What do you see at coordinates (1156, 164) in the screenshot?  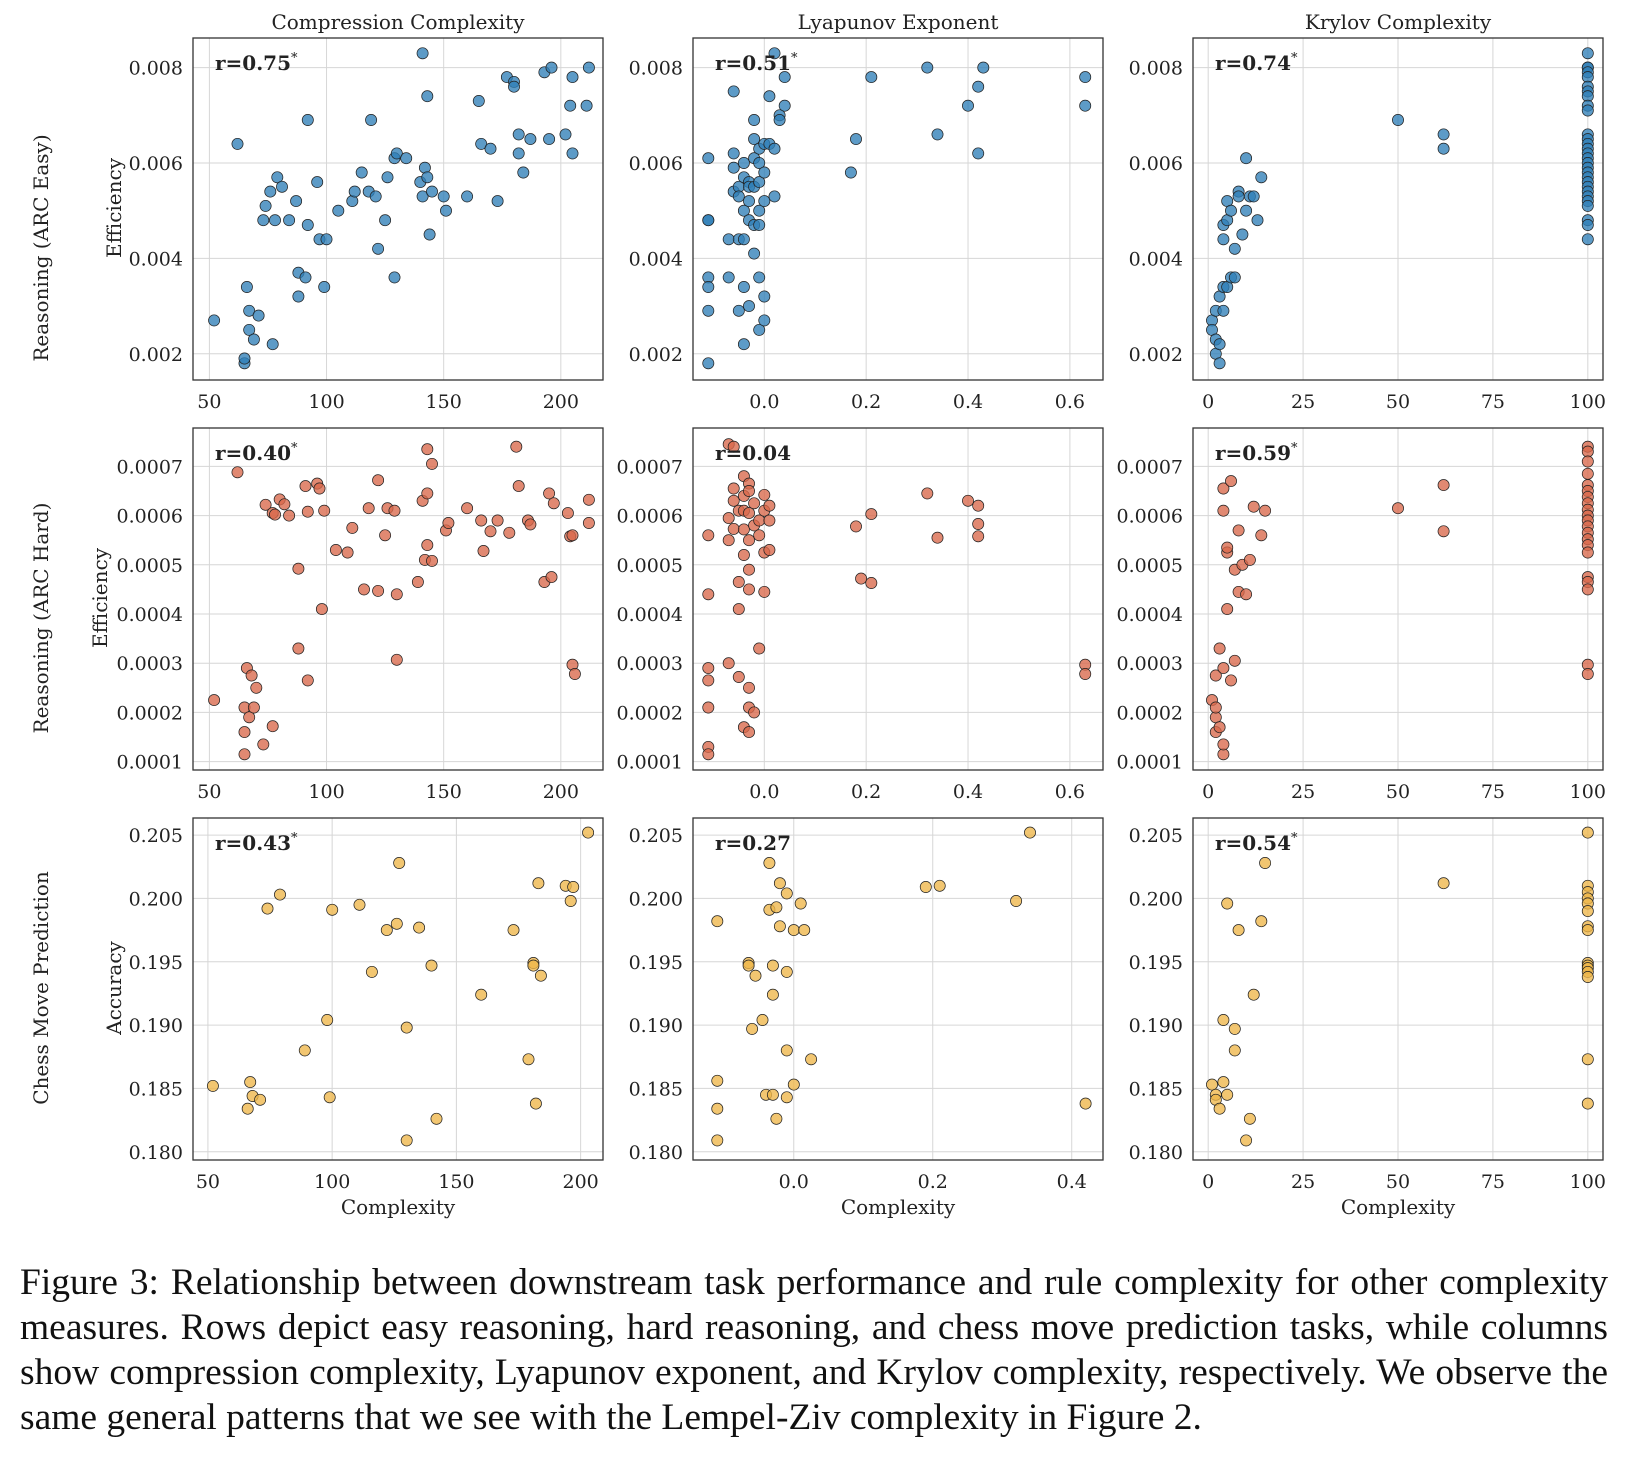 I see `y-tick-label: 0.006` at bounding box center [1156, 164].